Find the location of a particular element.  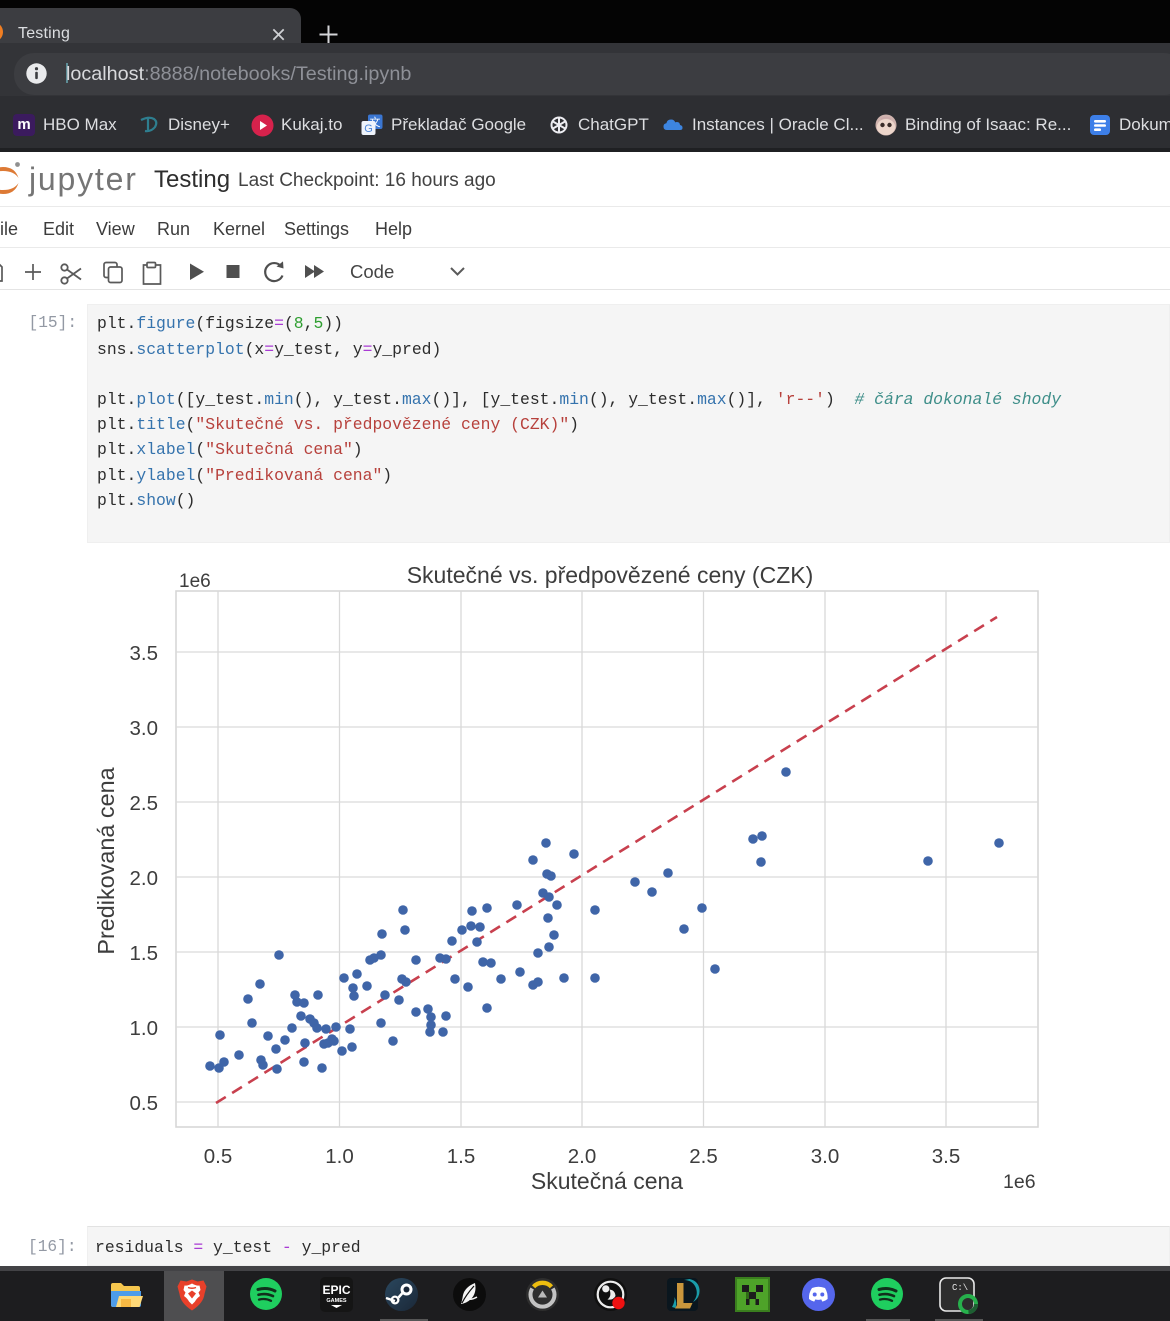

svg-text: C:\ is located at coordinates (960, 1288).